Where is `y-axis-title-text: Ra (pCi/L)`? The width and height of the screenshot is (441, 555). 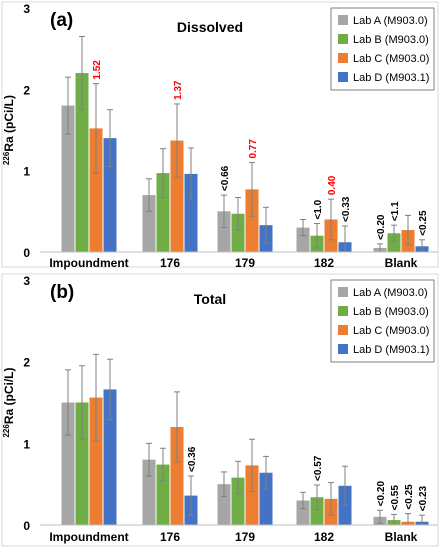 y-axis-title-text: Ra (pCi/L) is located at coordinates (9, 395).